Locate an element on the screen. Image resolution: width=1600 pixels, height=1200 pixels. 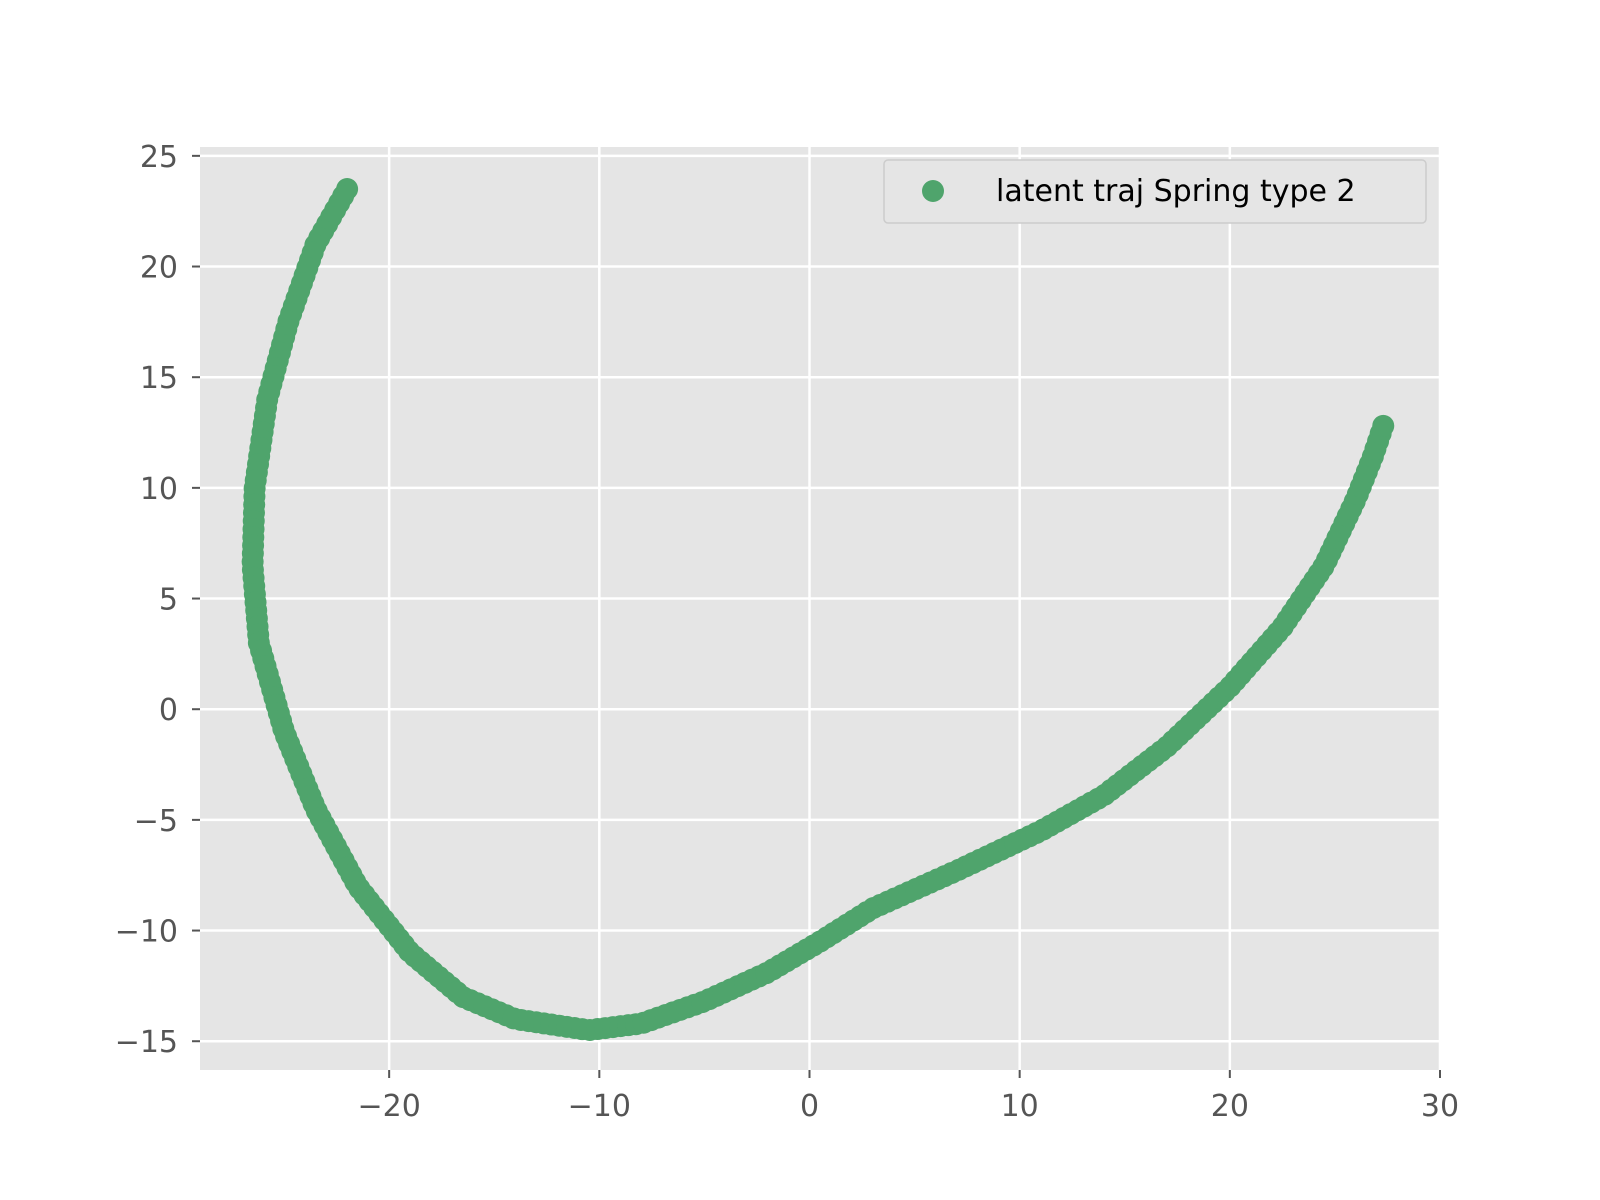
data-point is located at coordinates (1383, 425).